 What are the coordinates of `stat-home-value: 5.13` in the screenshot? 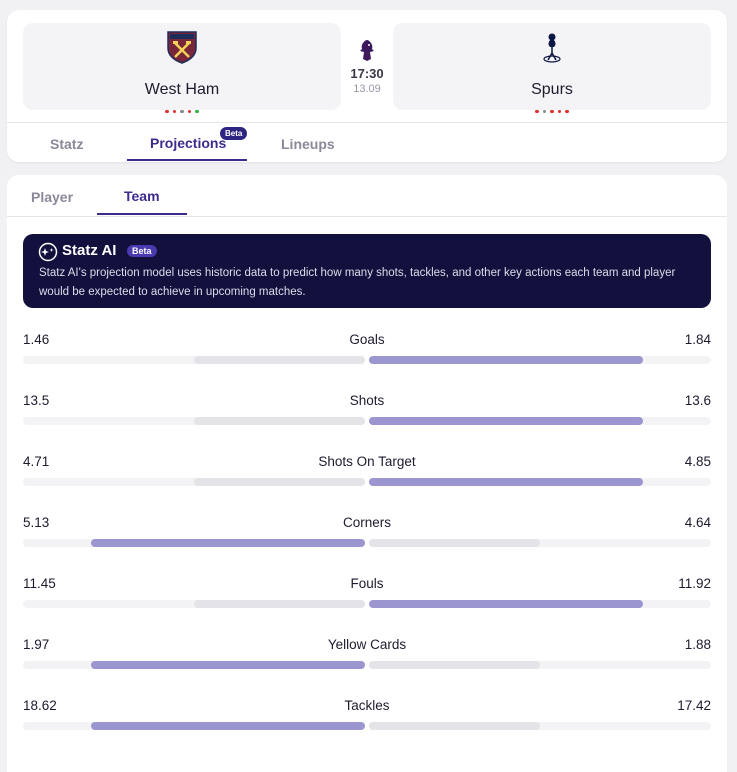 It's located at (36, 522).